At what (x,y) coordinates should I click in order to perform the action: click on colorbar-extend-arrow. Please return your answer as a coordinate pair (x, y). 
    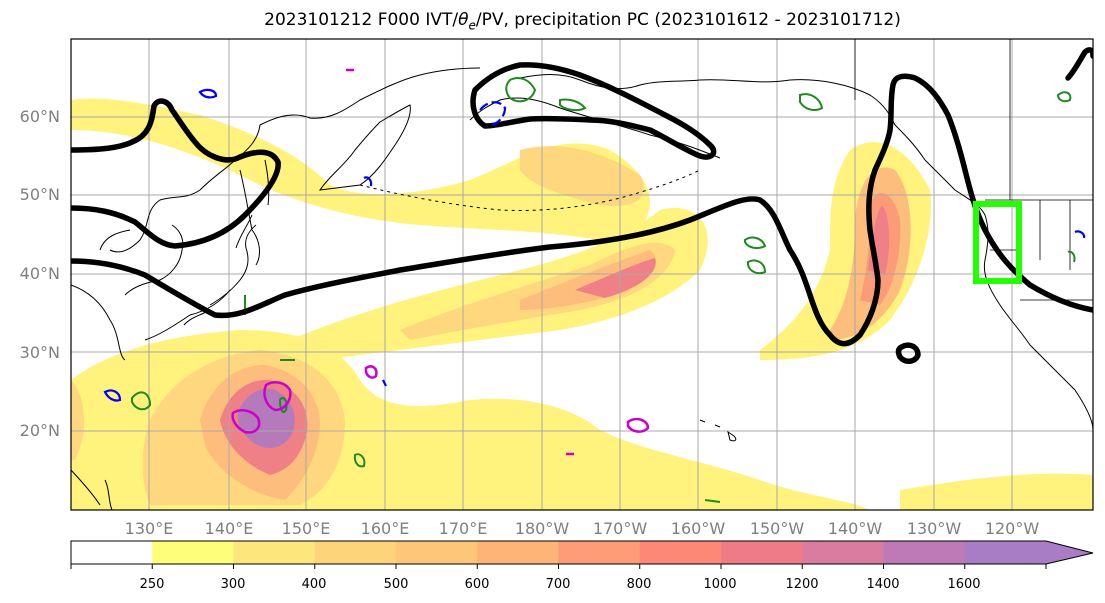
    Looking at the image, I should click on (1069, 552).